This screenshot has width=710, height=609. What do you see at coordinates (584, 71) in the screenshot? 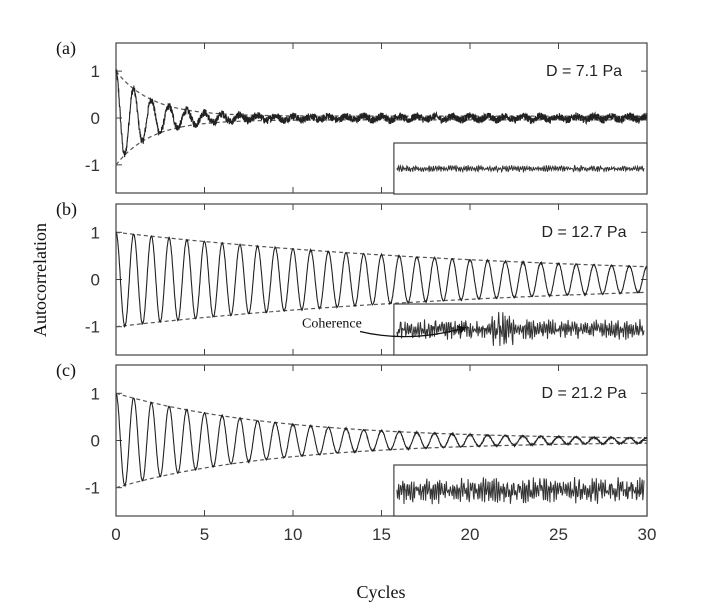
I see `panel-annotation: D = 7.1 Pa` at bounding box center [584, 71].